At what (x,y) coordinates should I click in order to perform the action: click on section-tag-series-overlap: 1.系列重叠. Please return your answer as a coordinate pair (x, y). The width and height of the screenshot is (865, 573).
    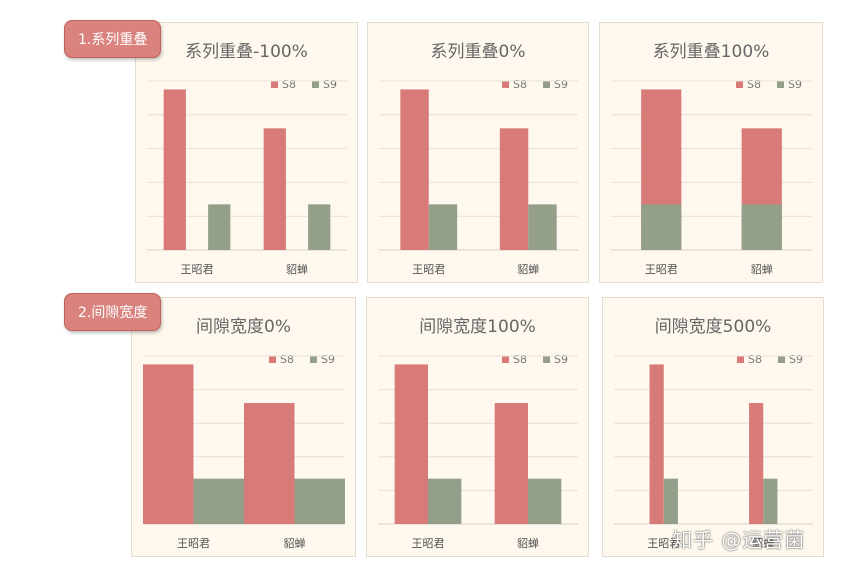
    Looking at the image, I should click on (113, 39).